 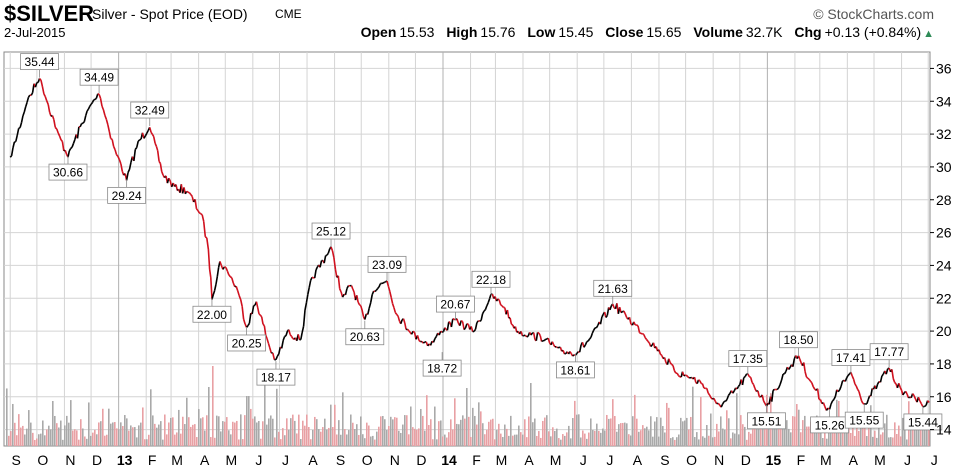 What do you see at coordinates (475, 460) in the screenshot?
I see `x-axis: S O N D 13 F M A M J J A S O N D 14 F M A M J J A S O N D 15 F M A M J J` at bounding box center [475, 460].